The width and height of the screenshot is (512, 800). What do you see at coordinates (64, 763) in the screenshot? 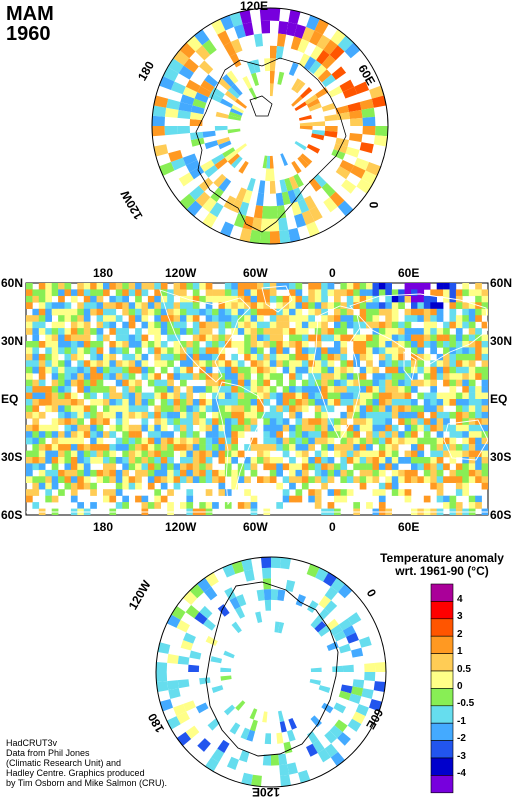
I see `credit-line3: (Climatic Research Unit) and` at bounding box center [64, 763].